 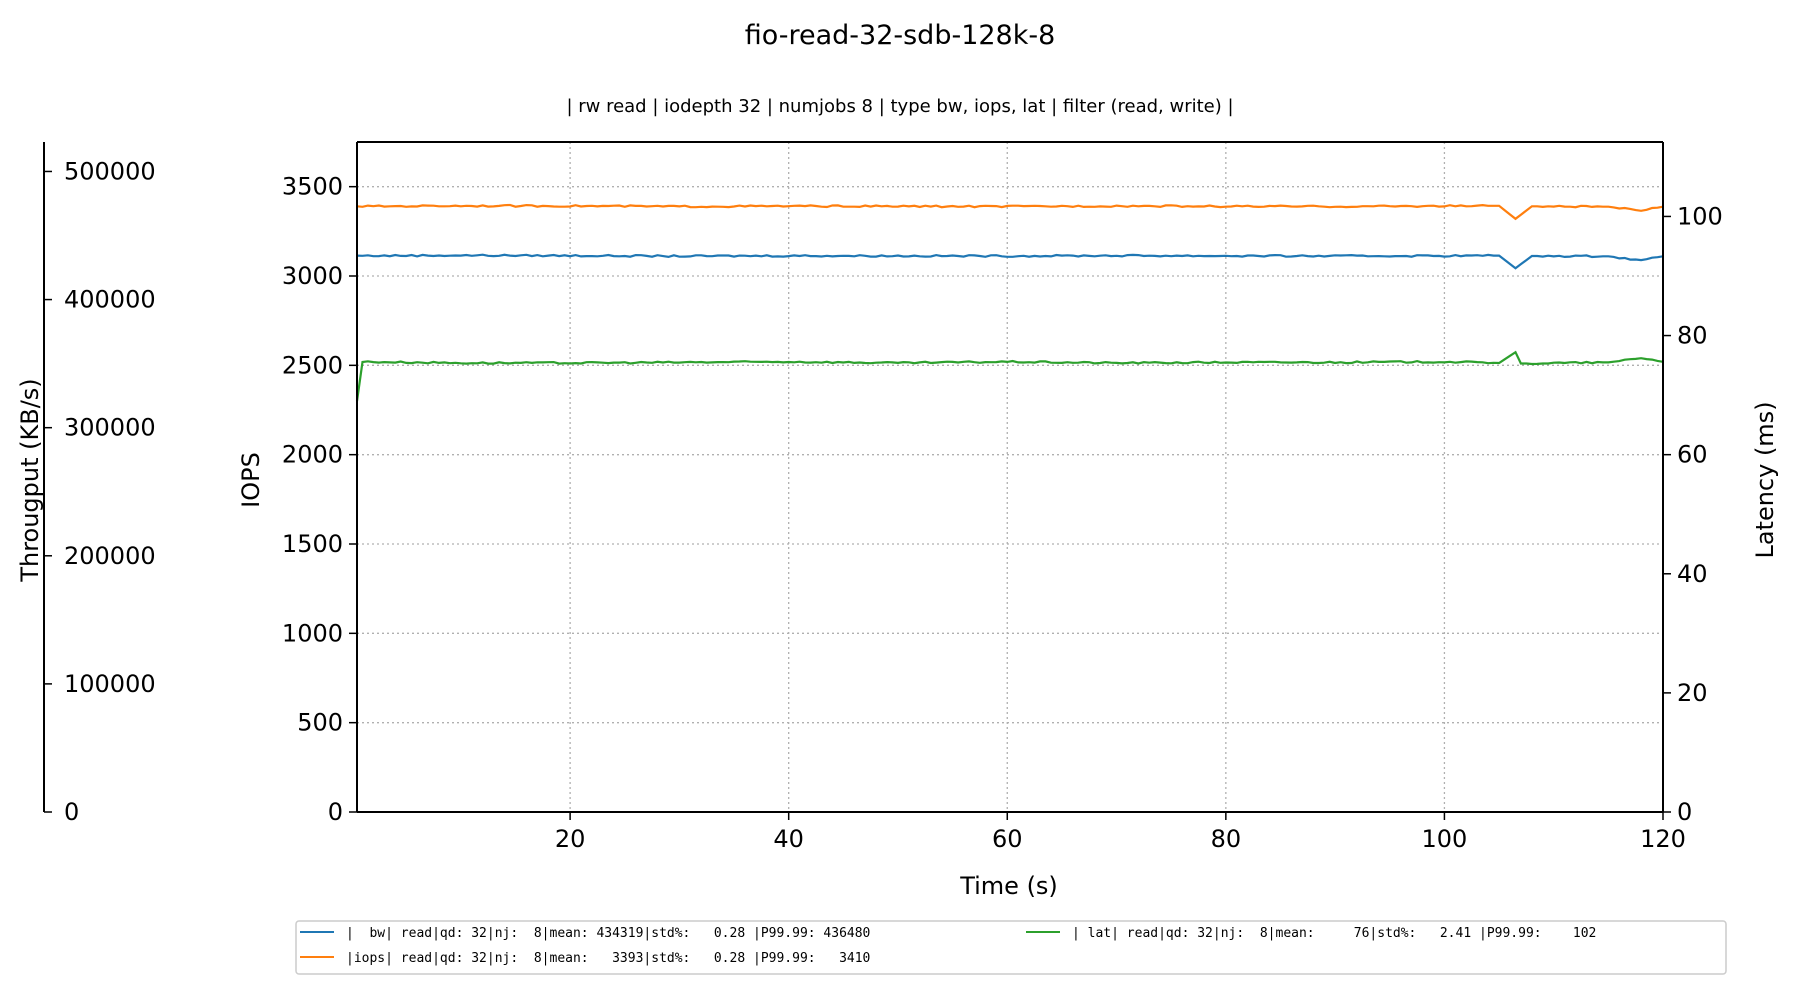 What do you see at coordinates (312, 455) in the screenshot?
I see `iops-tick-label: 2000` at bounding box center [312, 455].